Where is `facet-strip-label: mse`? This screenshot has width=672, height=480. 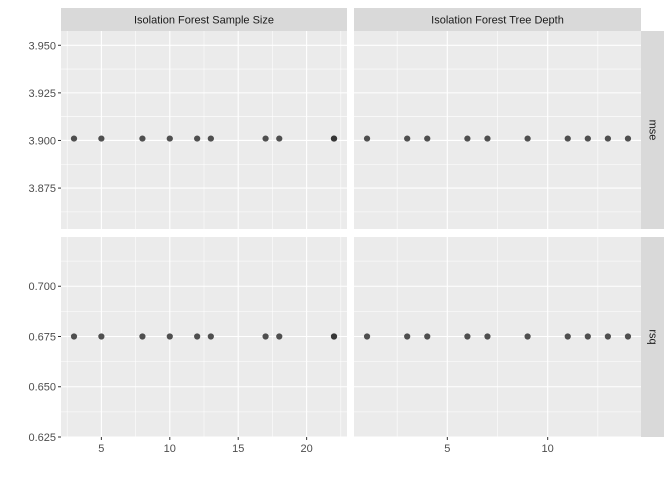
facet-strip-label: mse is located at coordinates (653, 130).